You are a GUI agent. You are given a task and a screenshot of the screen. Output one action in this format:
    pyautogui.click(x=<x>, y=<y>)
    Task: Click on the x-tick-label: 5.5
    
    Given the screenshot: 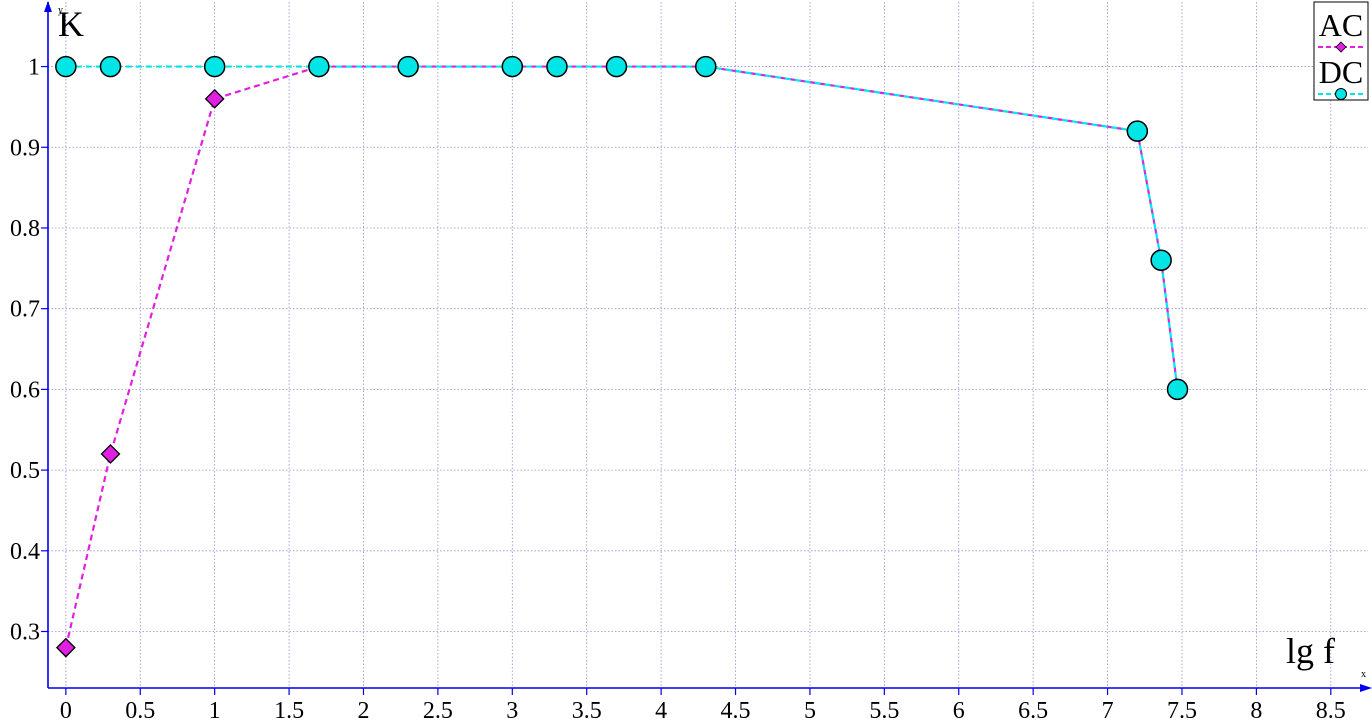 What is the action you would take?
    pyautogui.click(x=884, y=711)
    